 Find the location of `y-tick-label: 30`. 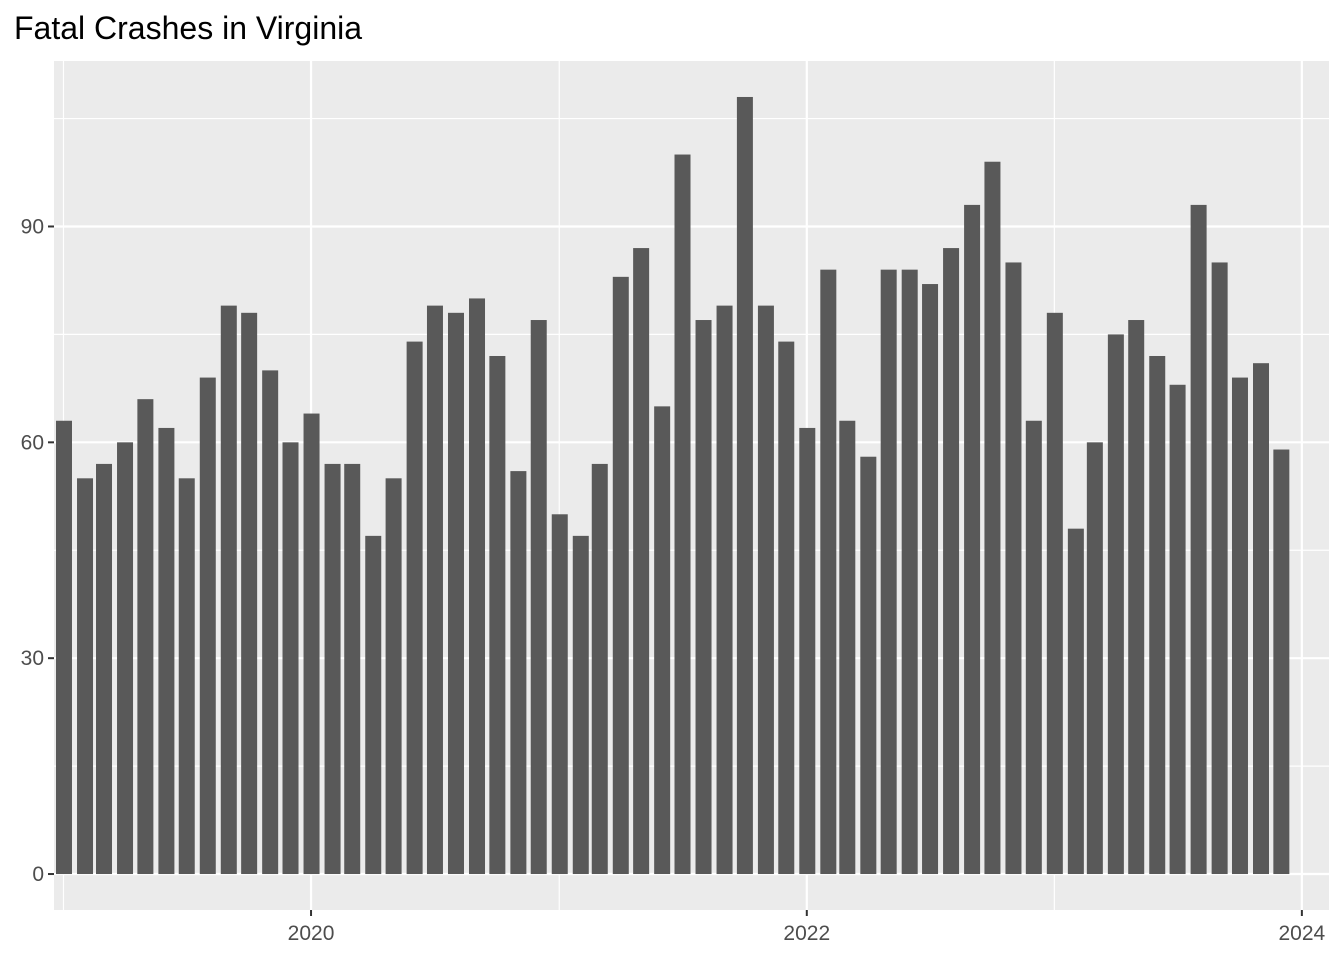

y-tick-label: 30 is located at coordinates (32, 658).